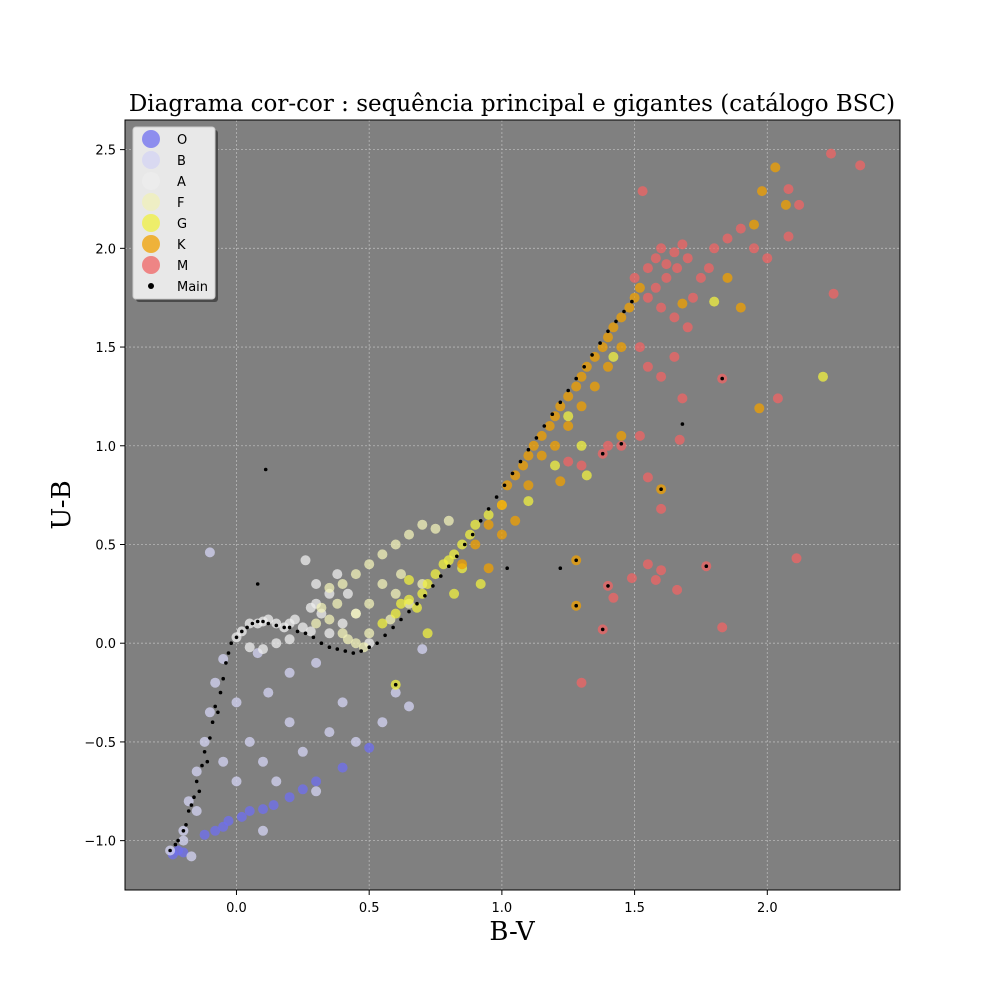  I want to click on x-tick-label: 2.0, so click(767, 908).